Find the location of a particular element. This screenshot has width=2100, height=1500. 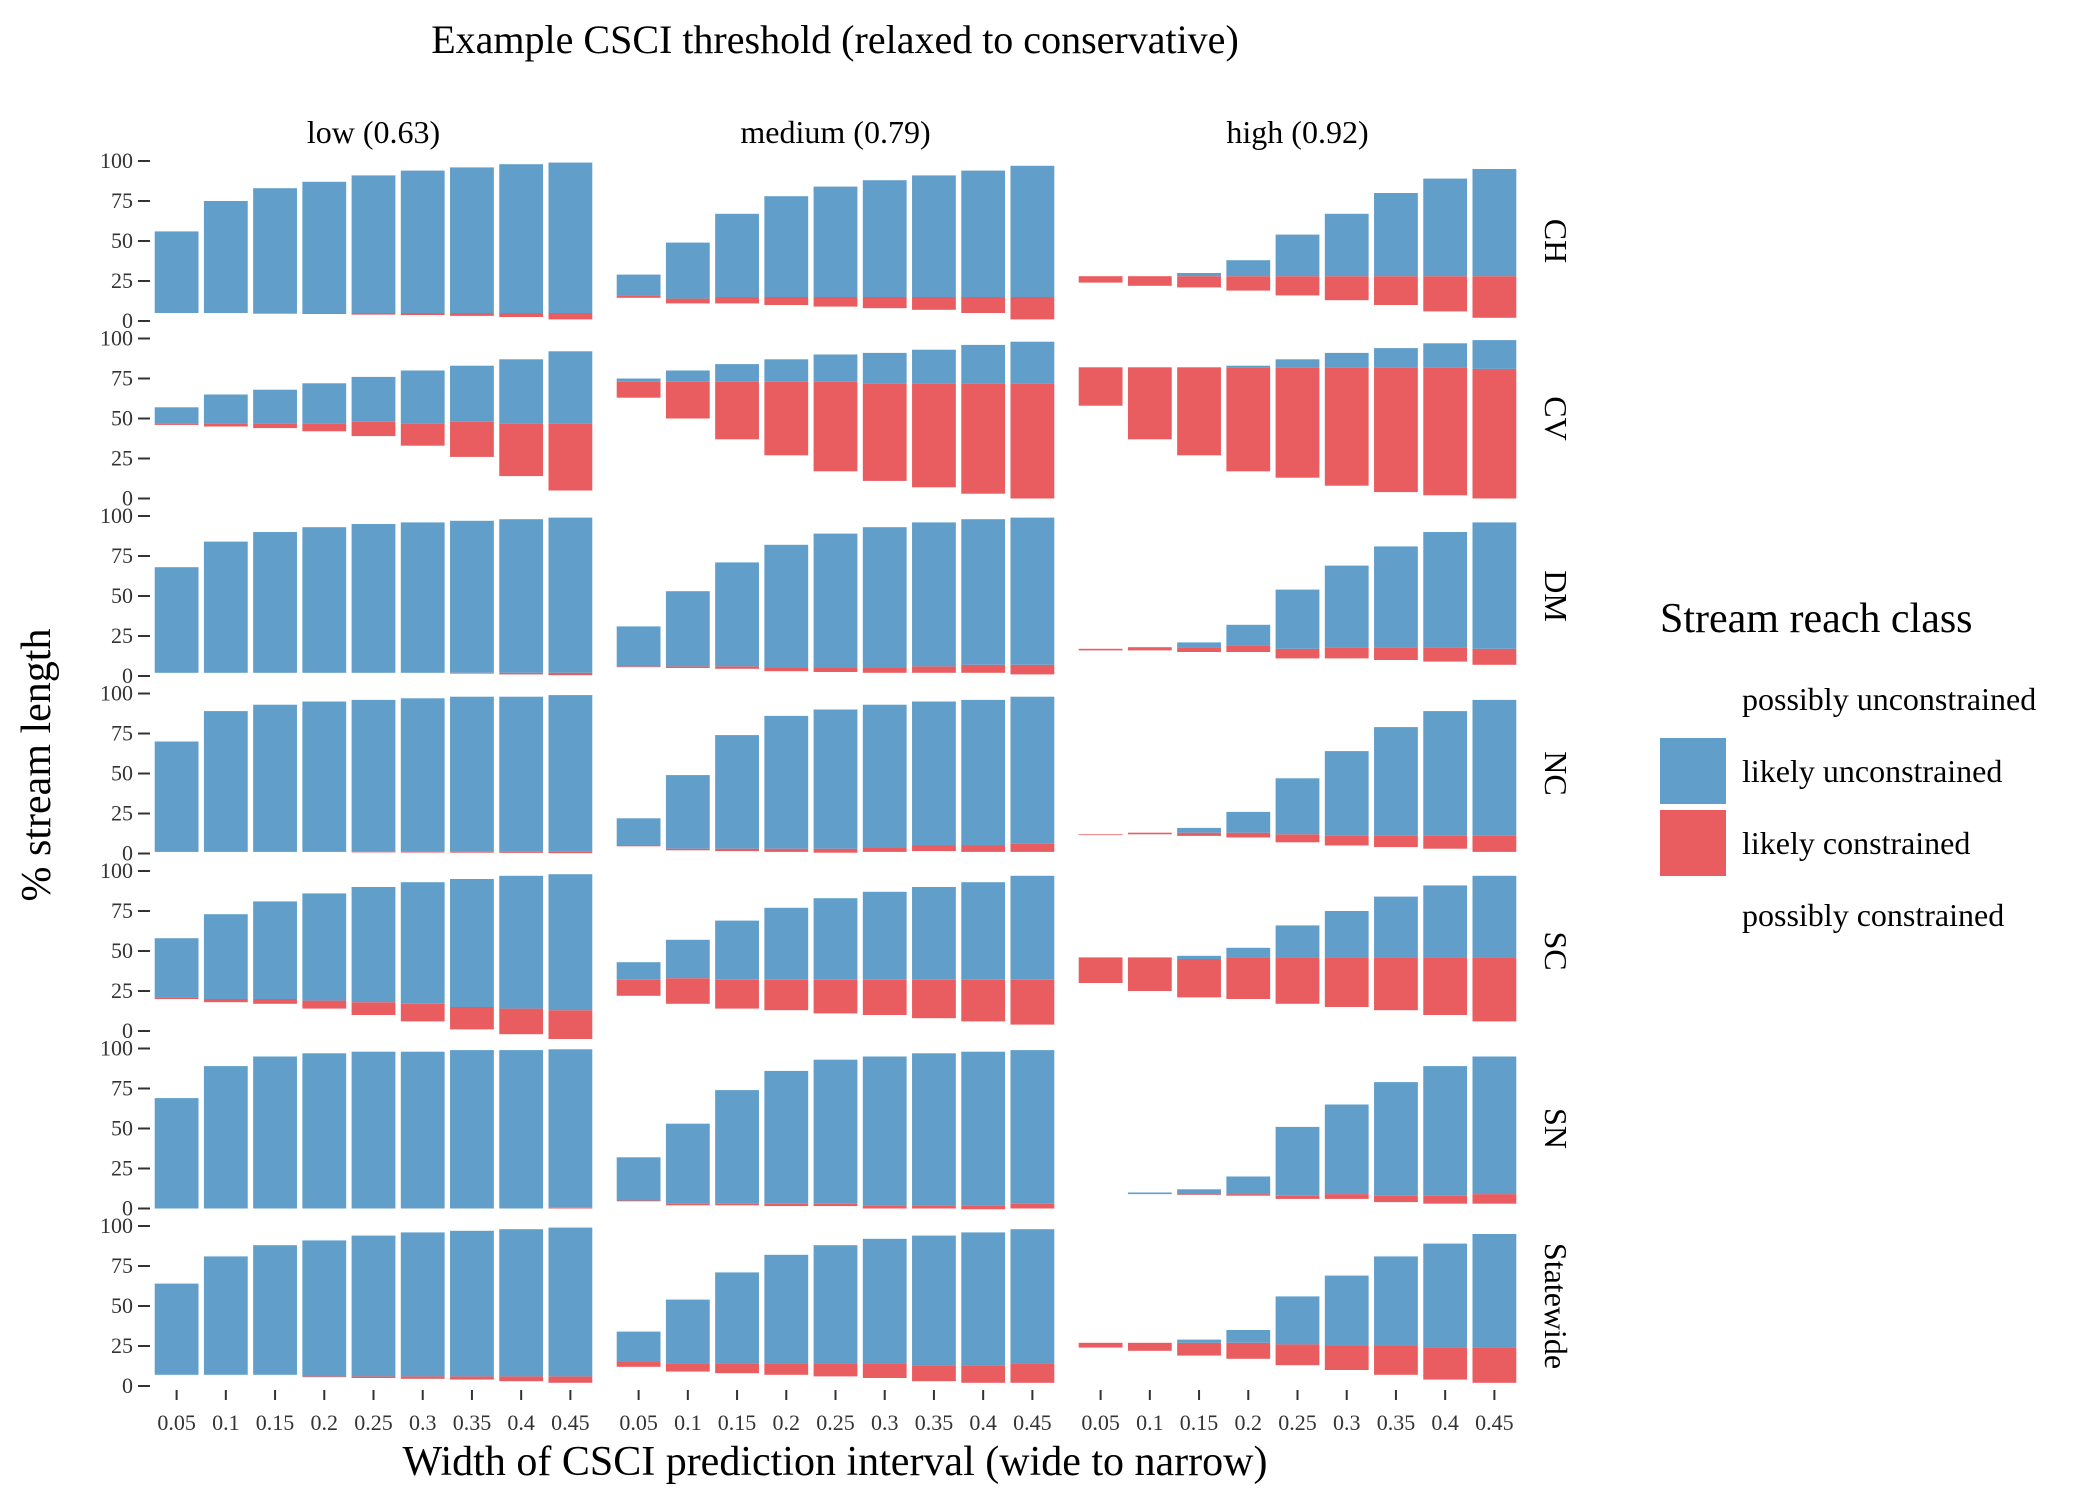

y-tick-label: 25 is located at coordinates (122, 1168).